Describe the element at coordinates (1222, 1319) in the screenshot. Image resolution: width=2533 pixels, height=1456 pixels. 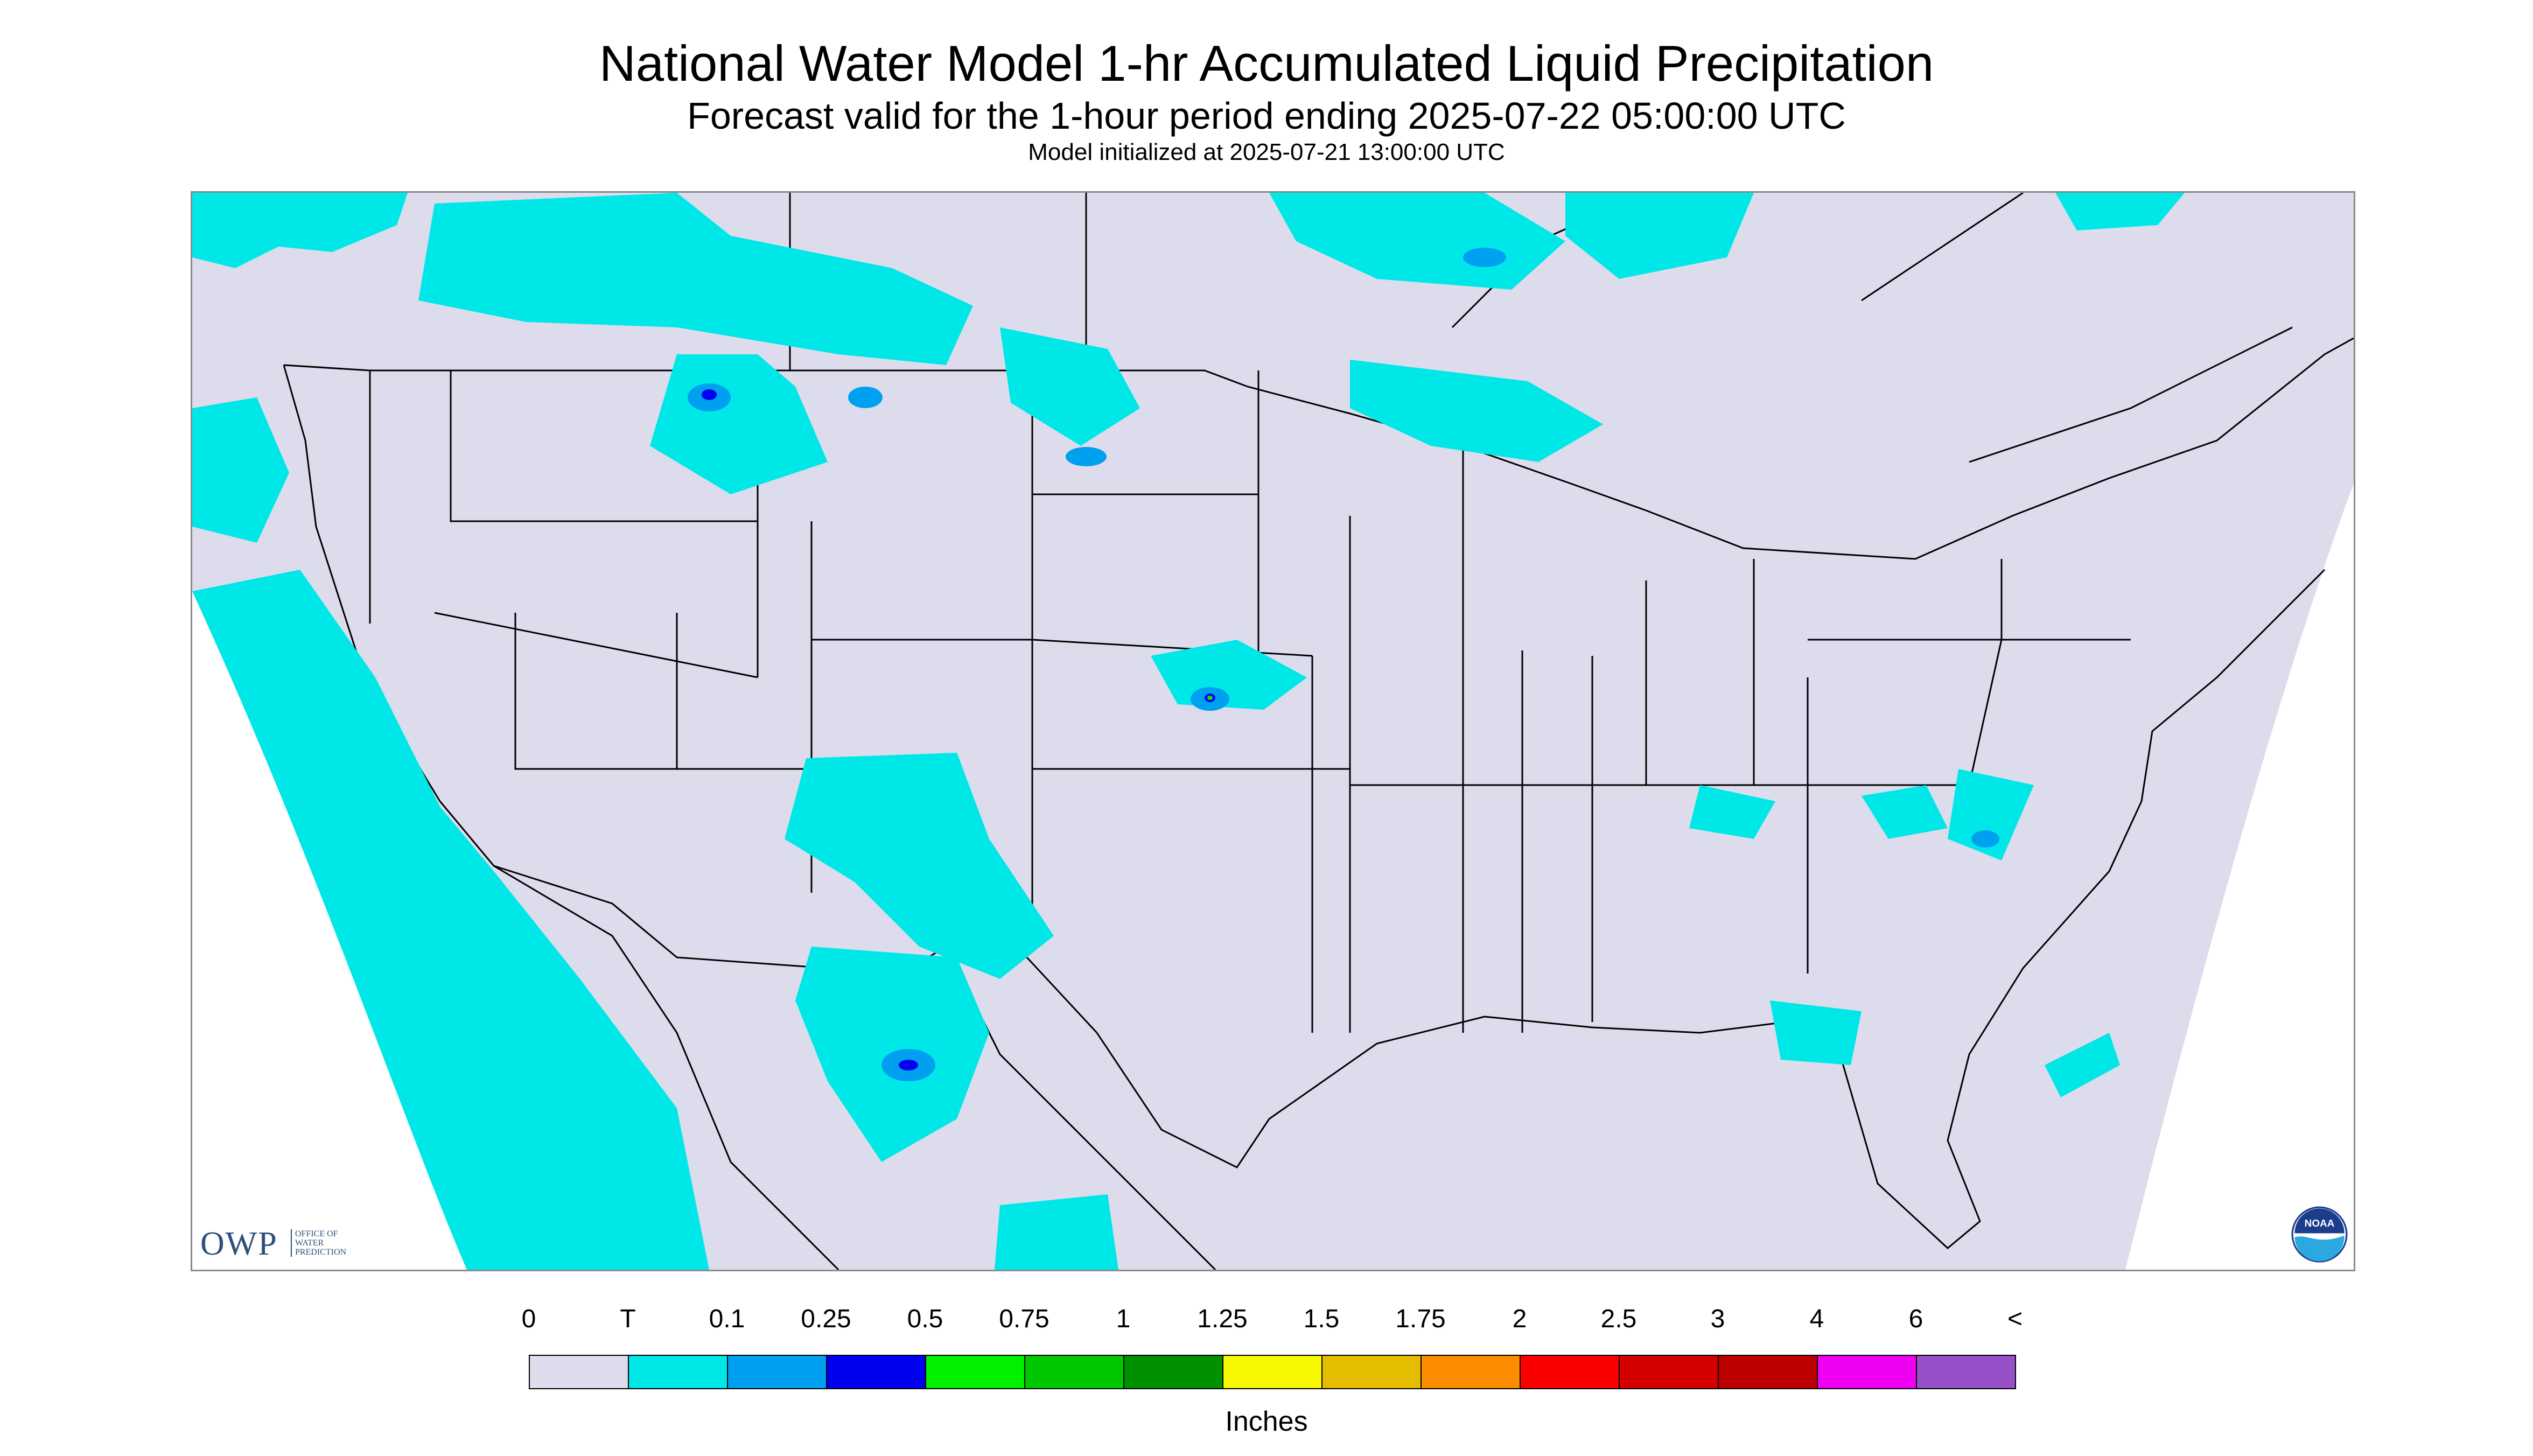
I see `legend-tick-label: 1.25` at that location.